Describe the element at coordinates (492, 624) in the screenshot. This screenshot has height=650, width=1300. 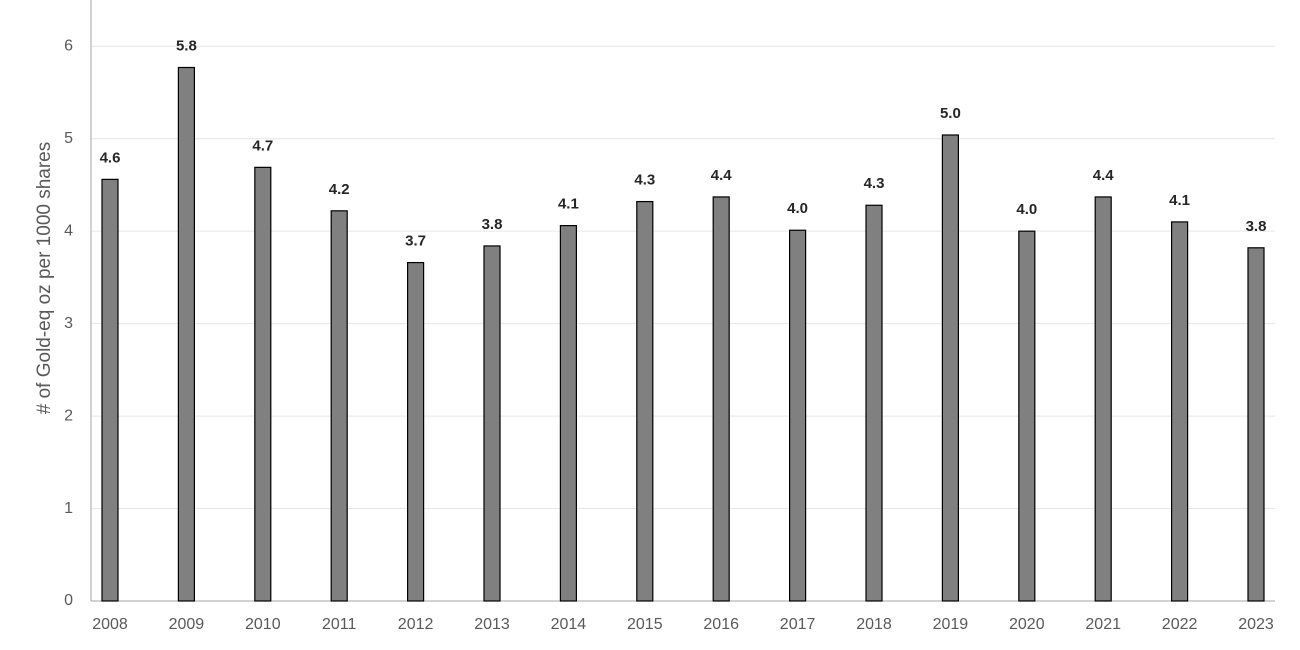
I see `x-tick-label: 2013` at that location.